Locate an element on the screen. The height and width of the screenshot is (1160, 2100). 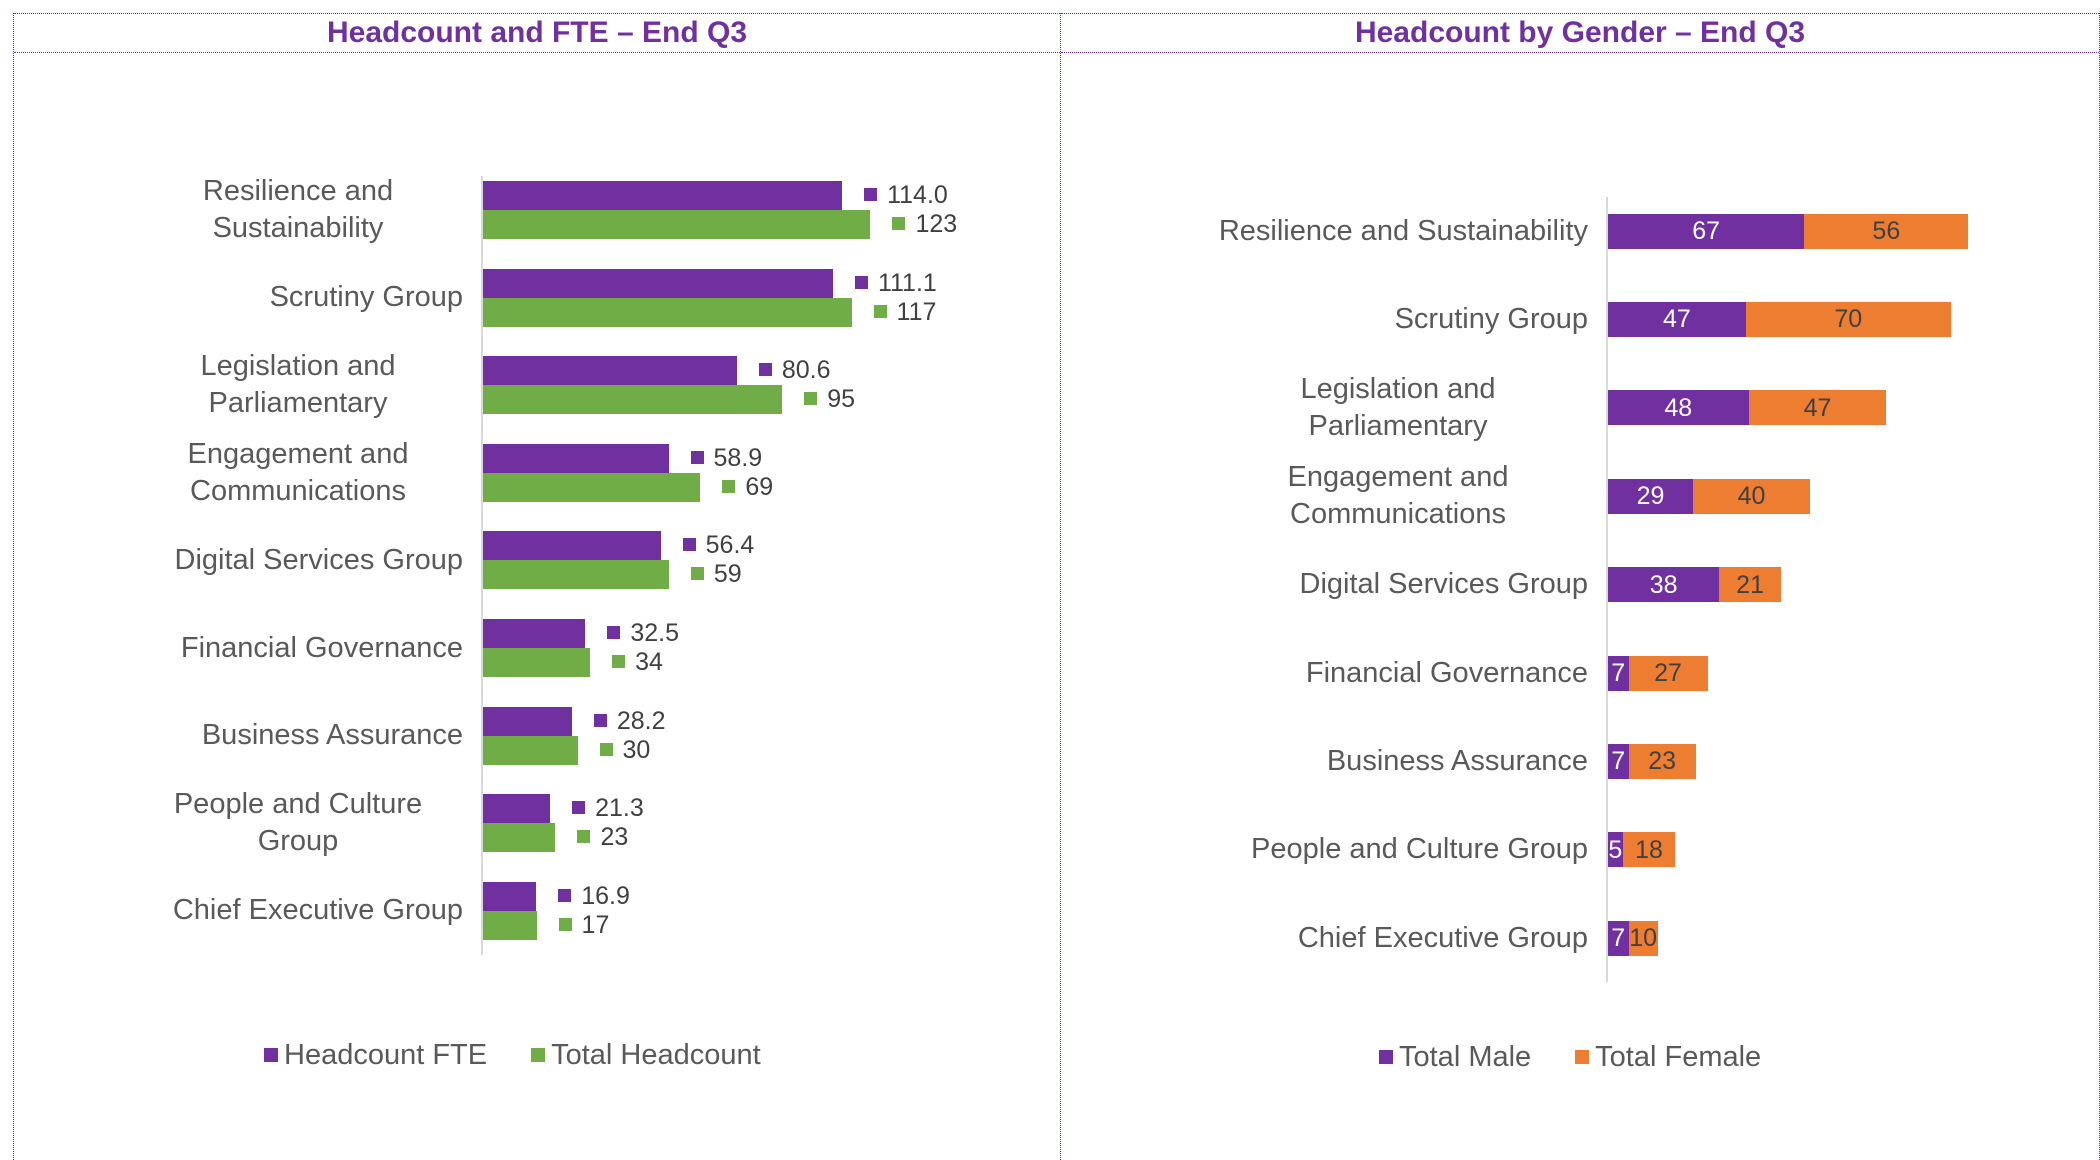
data-label-group: 95 is located at coordinates (829, 399).